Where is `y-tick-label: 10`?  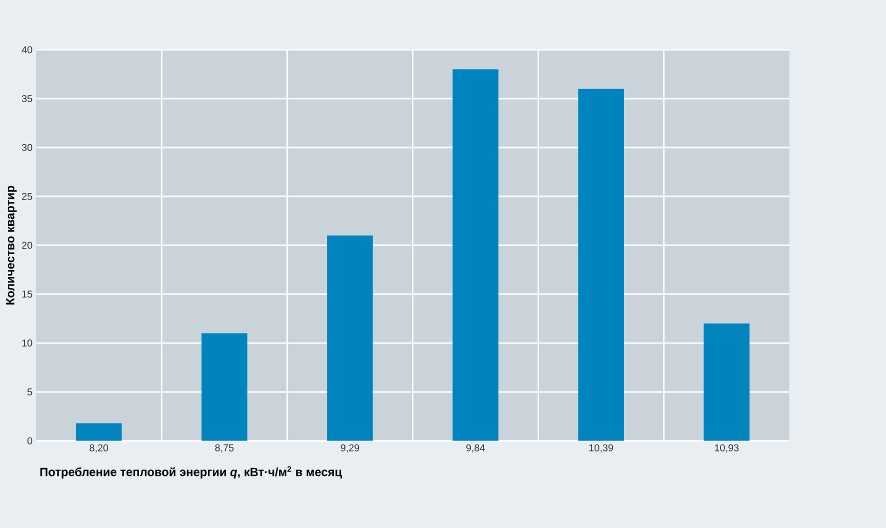 y-tick-label: 10 is located at coordinates (27, 342).